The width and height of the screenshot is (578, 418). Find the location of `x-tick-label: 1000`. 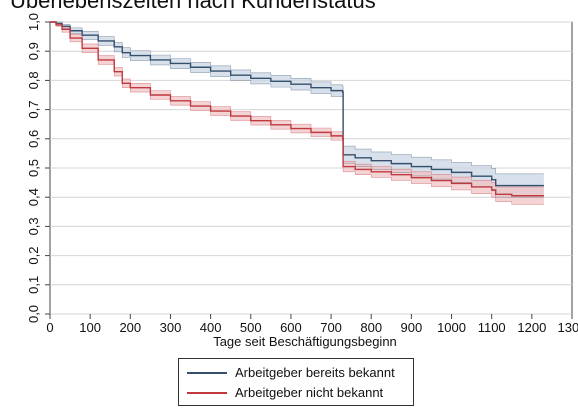

x-tick-label: 1000 is located at coordinates (451, 327).